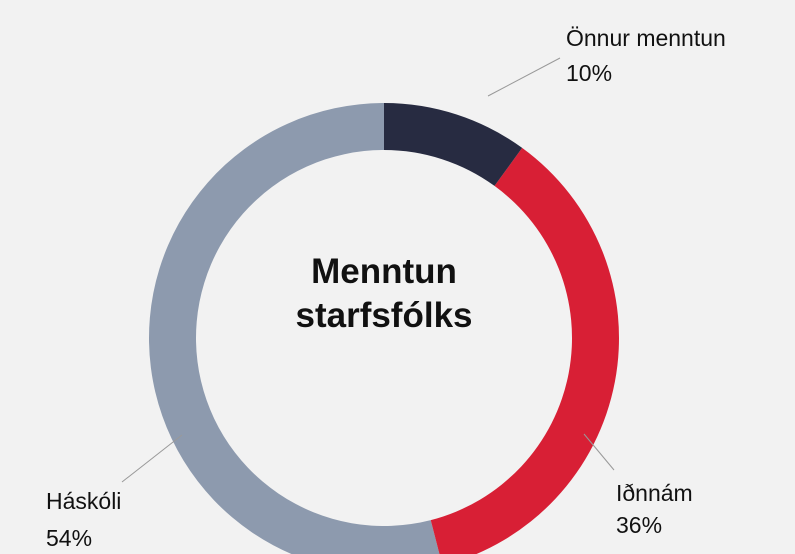 The image size is (795, 554). What do you see at coordinates (639, 525) in the screenshot?
I see `value-label: 36%` at bounding box center [639, 525].